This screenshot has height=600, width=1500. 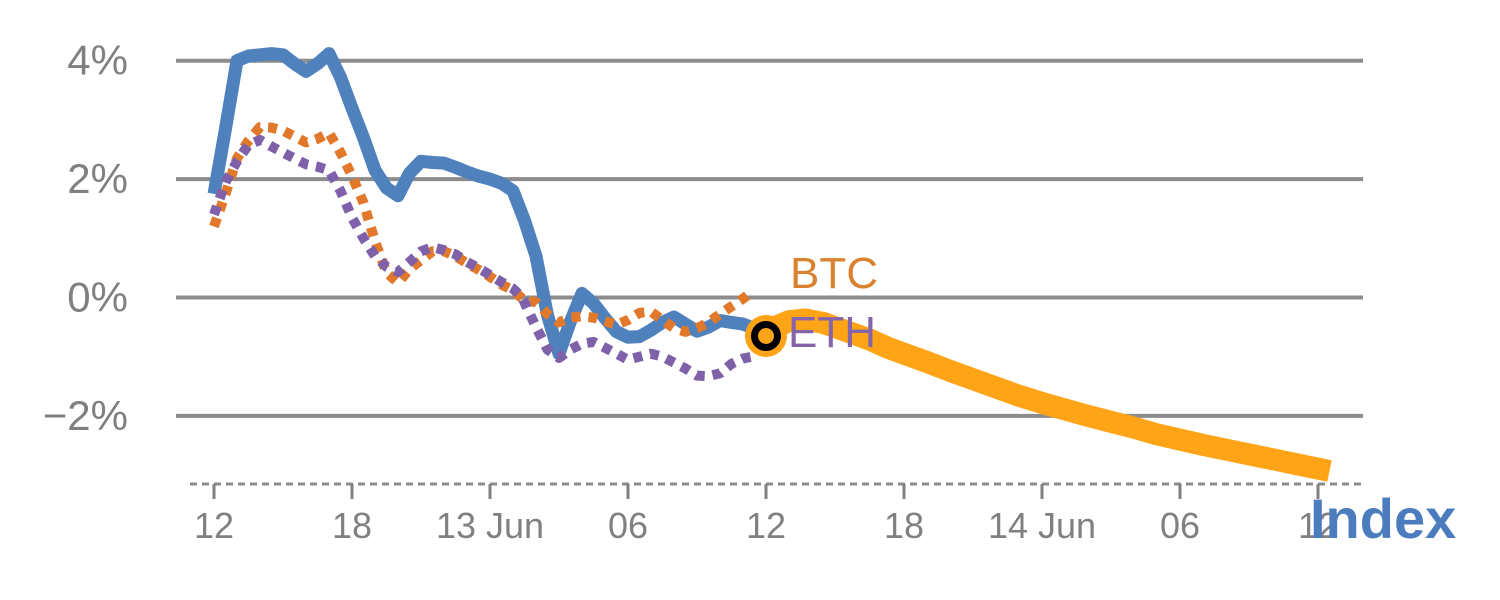 What do you see at coordinates (1042, 525) in the screenshot?
I see `x-axis-label-6: 14 Jun` at bounding box center [1042, 525].